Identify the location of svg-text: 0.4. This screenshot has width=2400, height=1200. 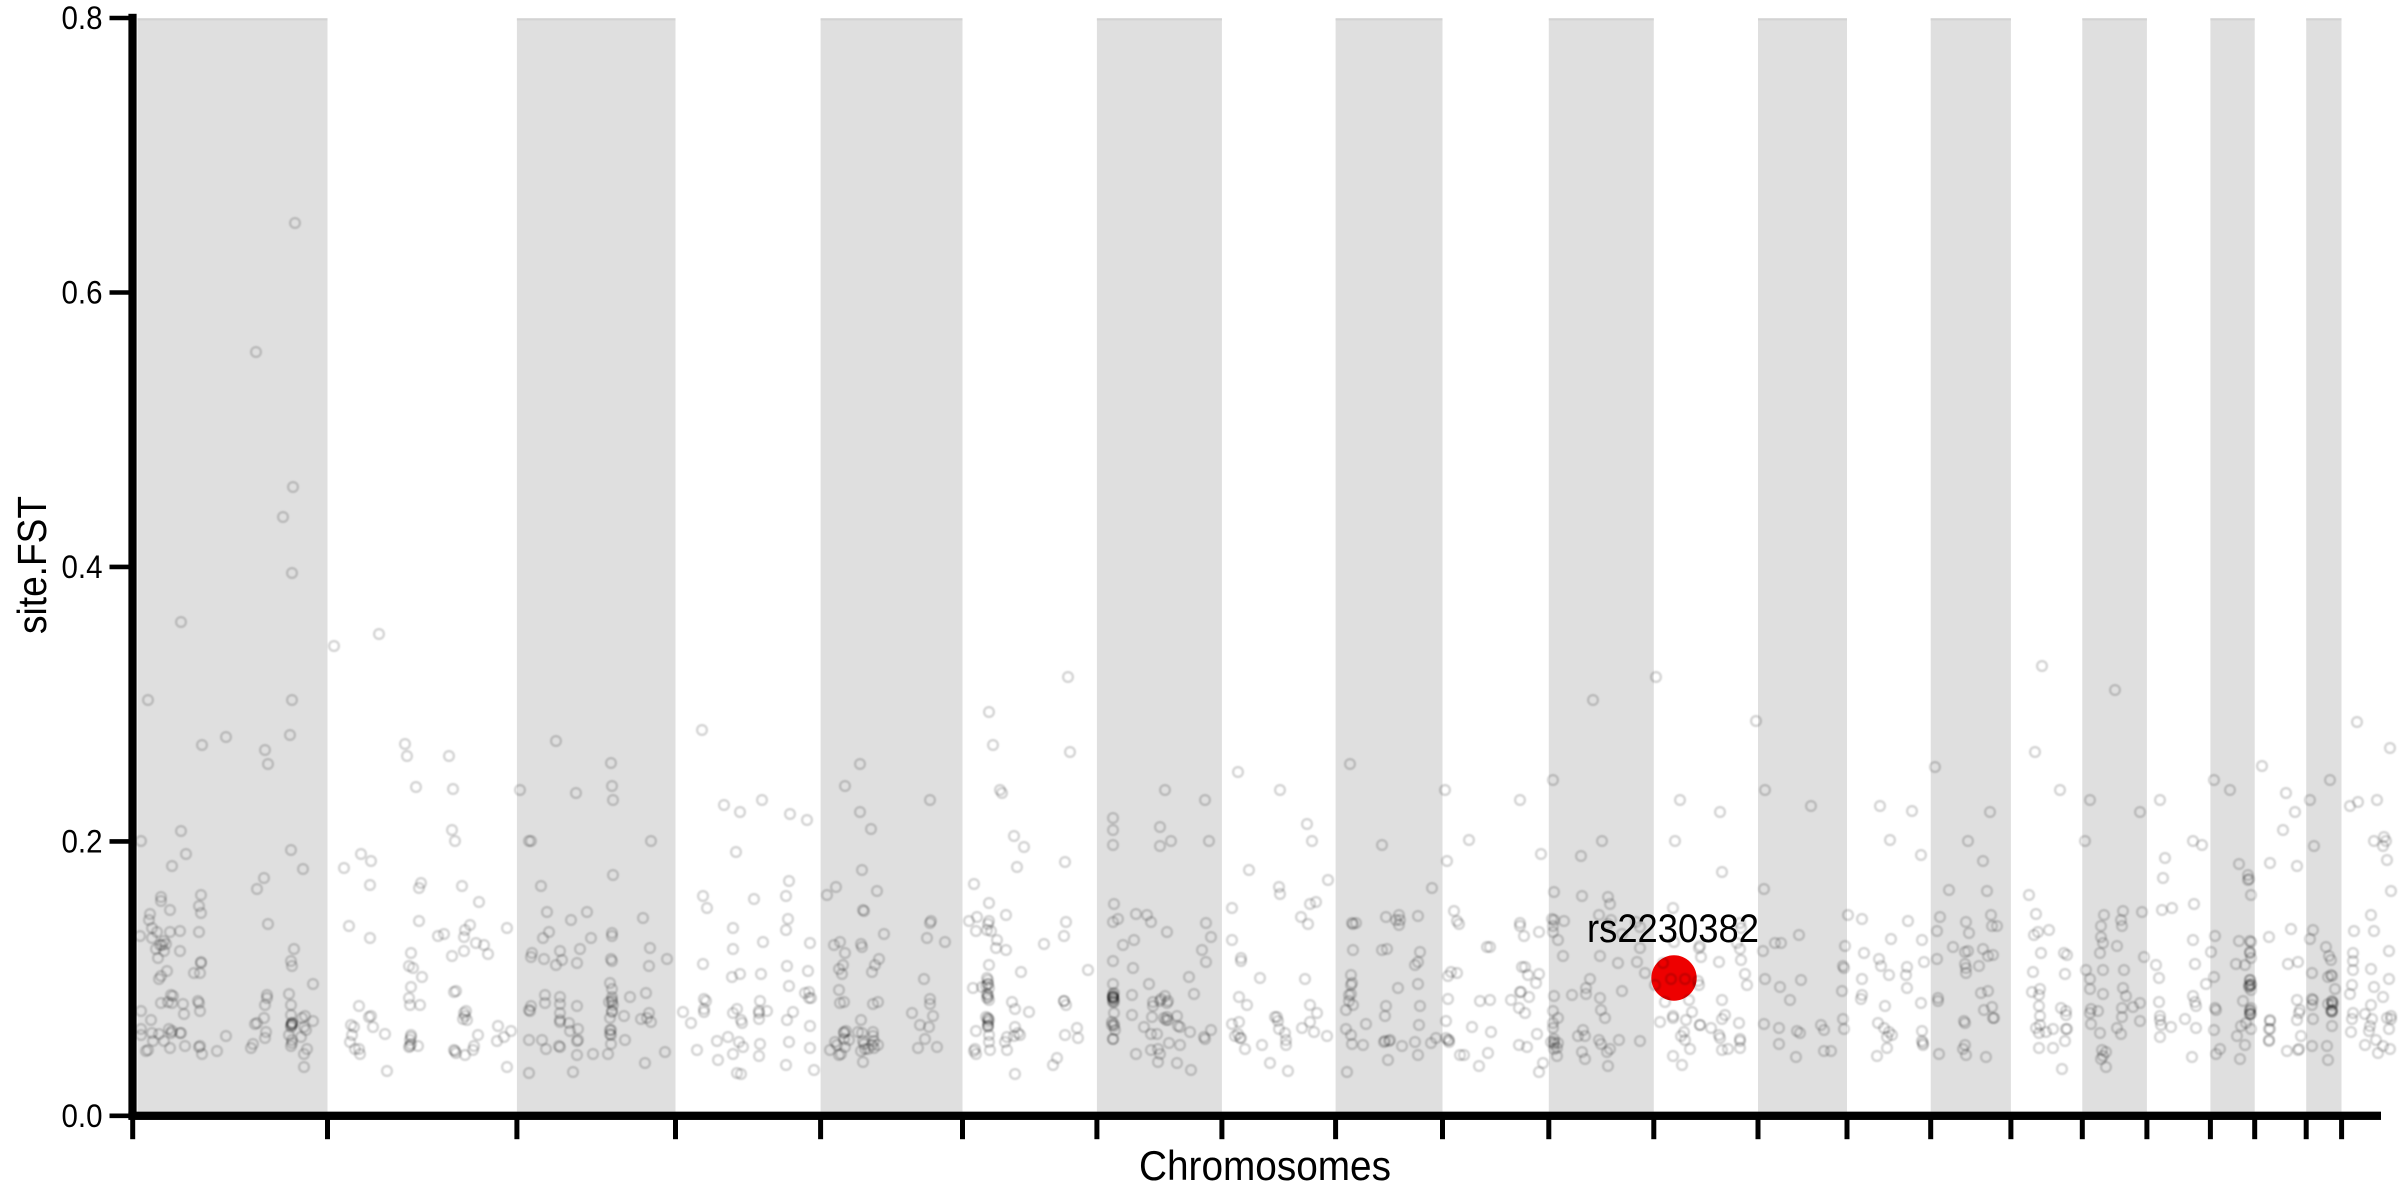
(82, 567).